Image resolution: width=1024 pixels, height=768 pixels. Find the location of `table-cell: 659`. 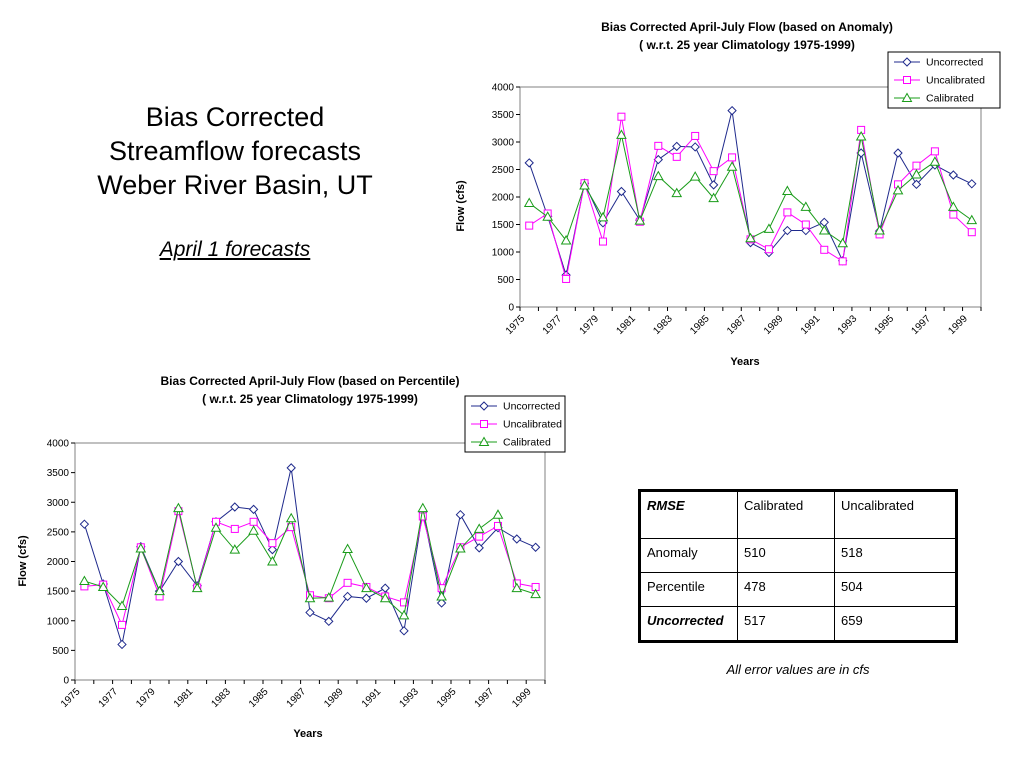

table-cell: 659 is located at coordinates (895, 624).